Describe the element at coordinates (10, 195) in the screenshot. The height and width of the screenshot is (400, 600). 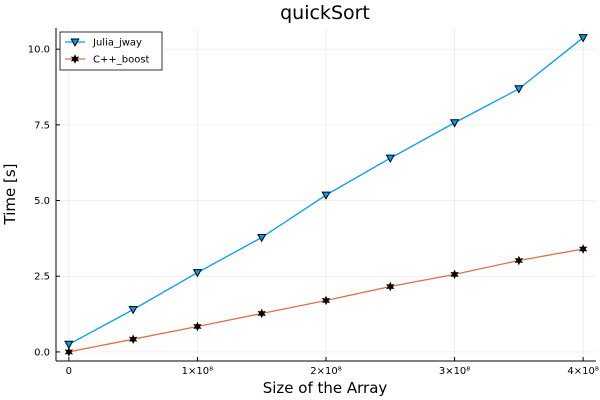
I see `y-axis-title: Time [s]` at that location.